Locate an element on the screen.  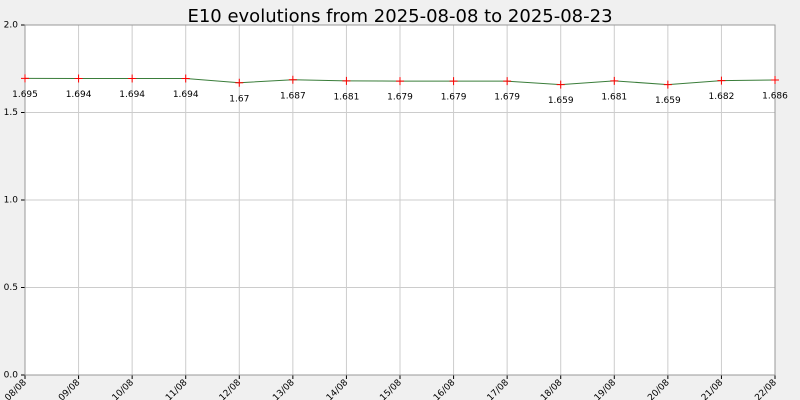
x-tick-label: 10/08 is located at coordinates (124, 389).